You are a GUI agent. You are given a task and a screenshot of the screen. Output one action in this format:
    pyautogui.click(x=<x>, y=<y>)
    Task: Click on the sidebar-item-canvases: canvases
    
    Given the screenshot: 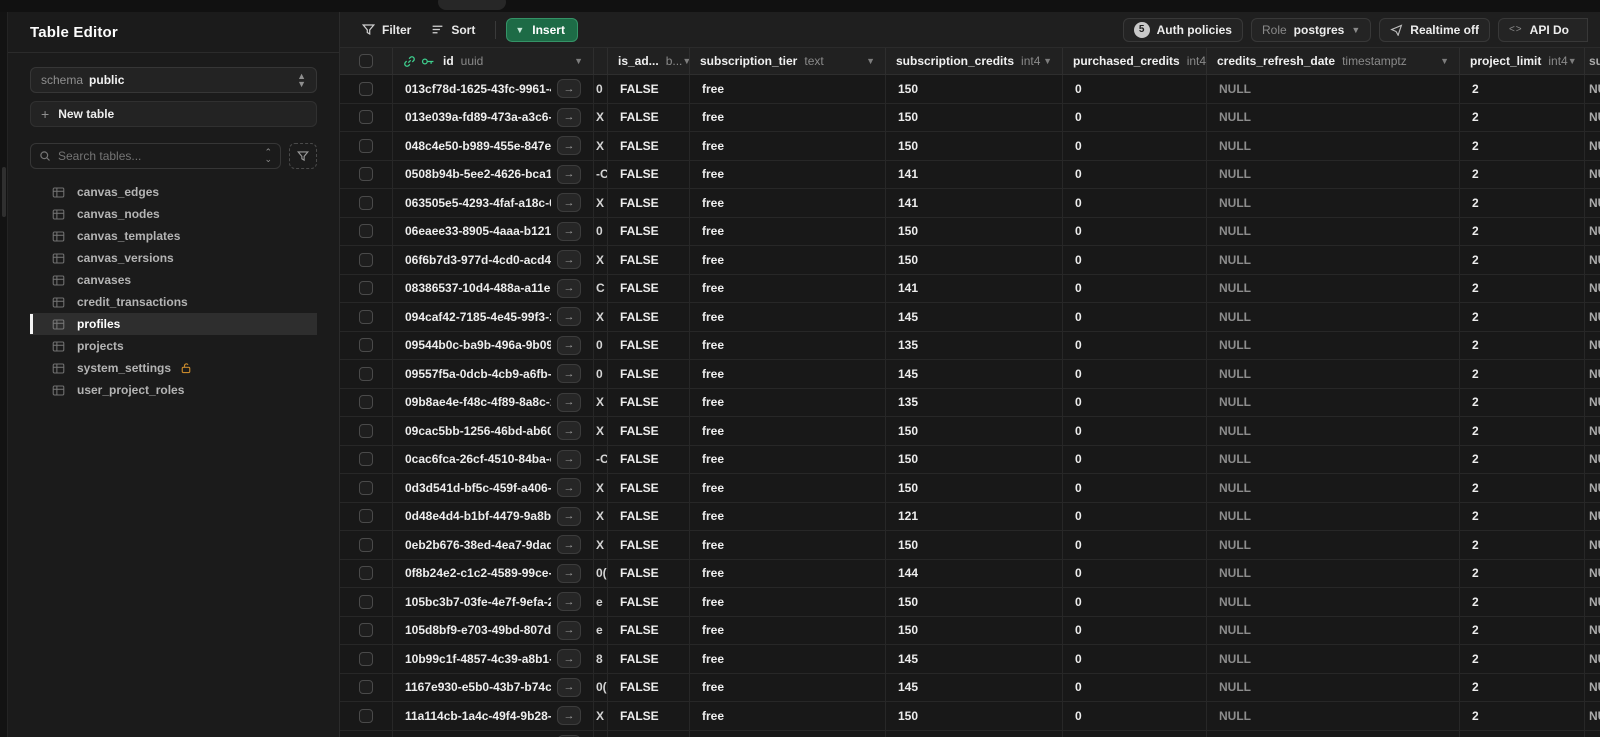 What is the action you would take?
    pyautogui.click(x=173, y=280)
    